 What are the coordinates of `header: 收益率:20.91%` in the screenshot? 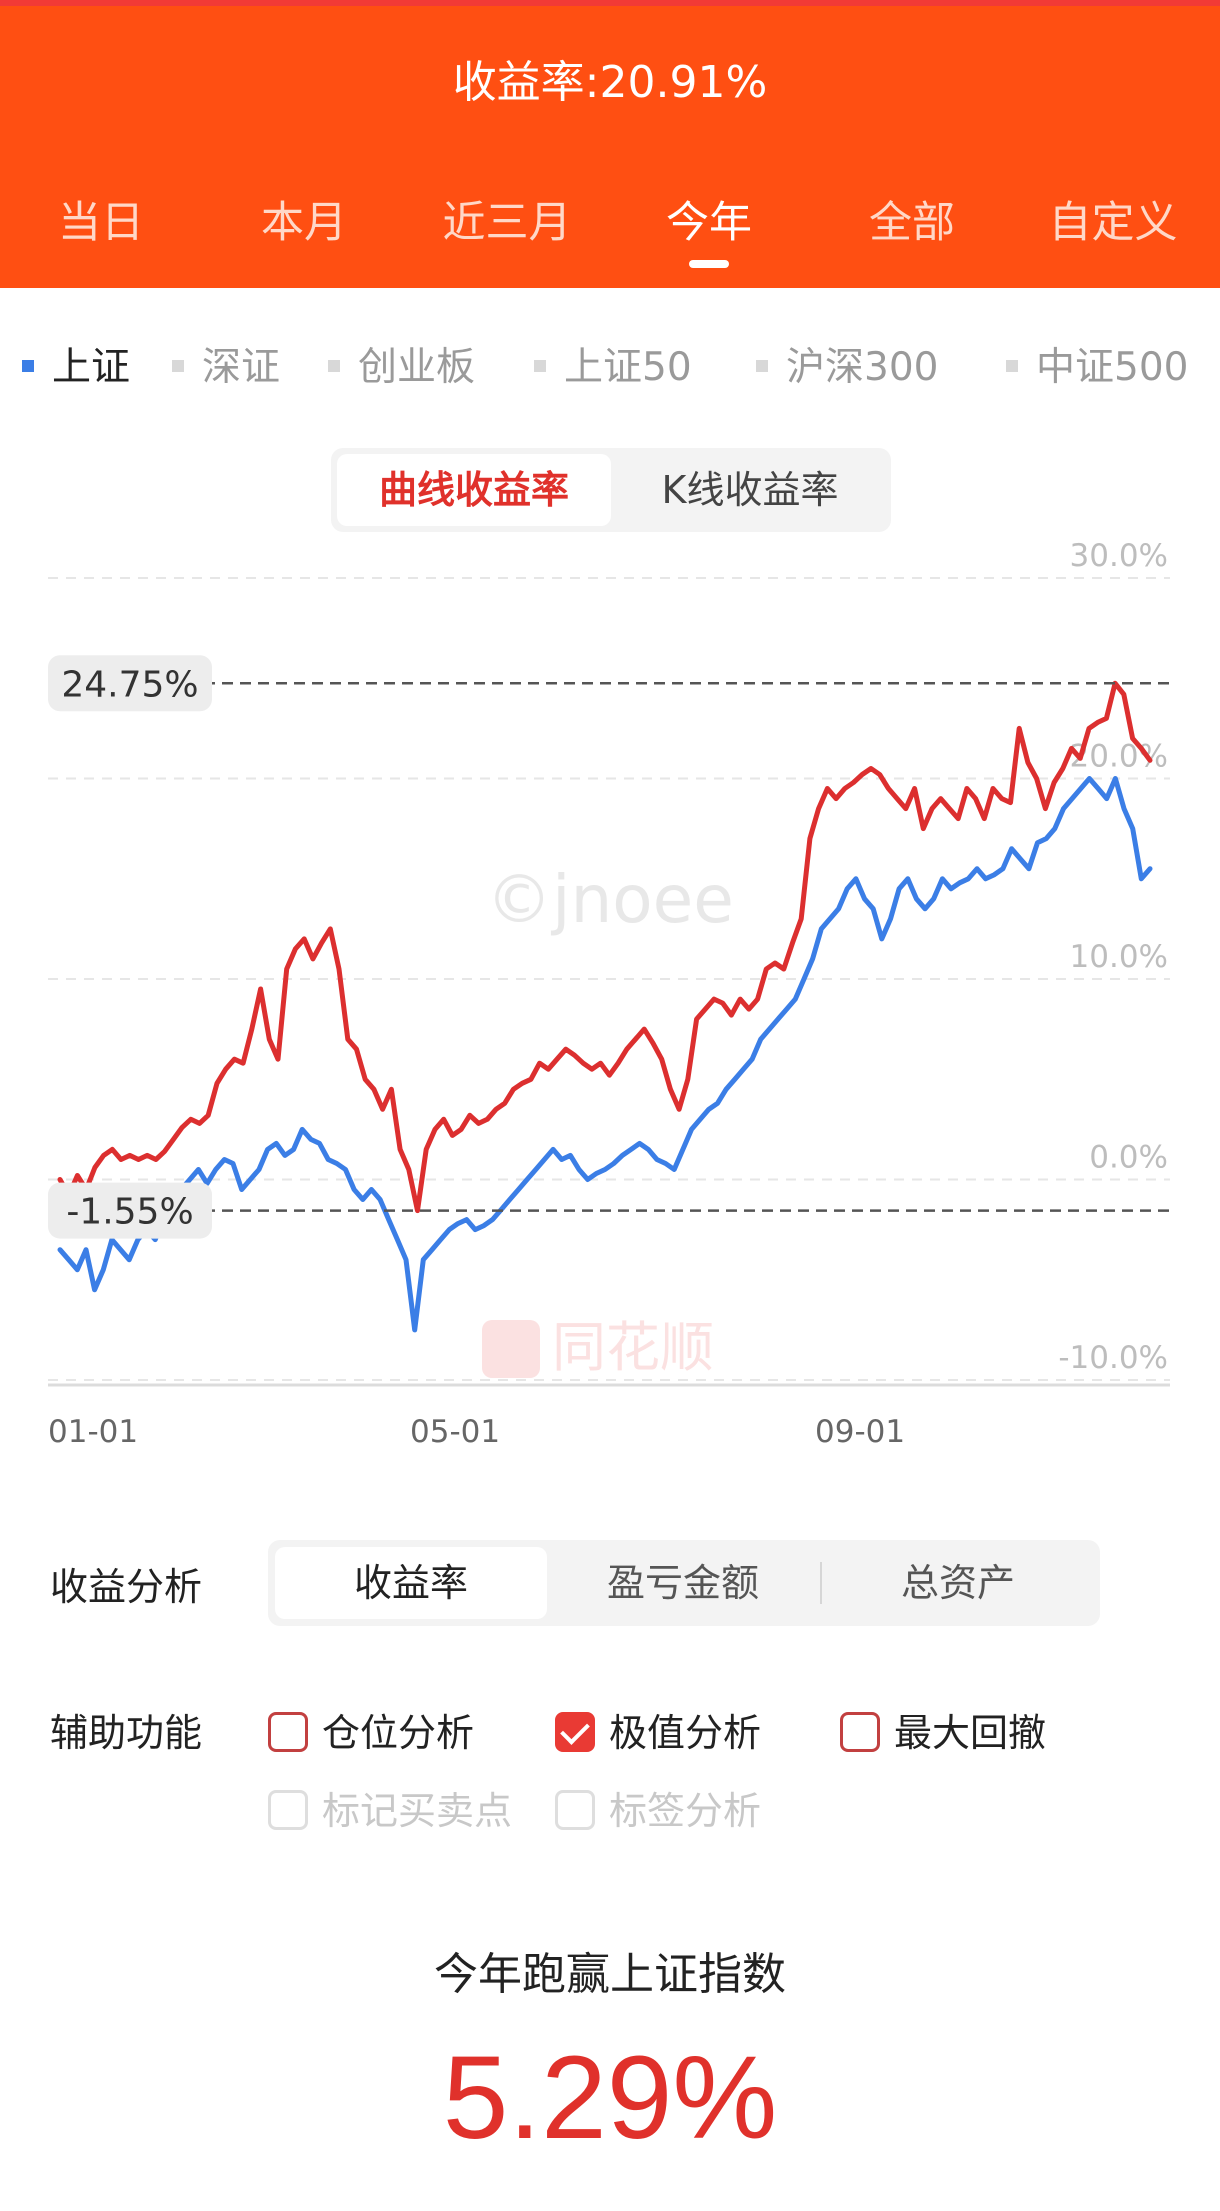 It's located at (610, 147).